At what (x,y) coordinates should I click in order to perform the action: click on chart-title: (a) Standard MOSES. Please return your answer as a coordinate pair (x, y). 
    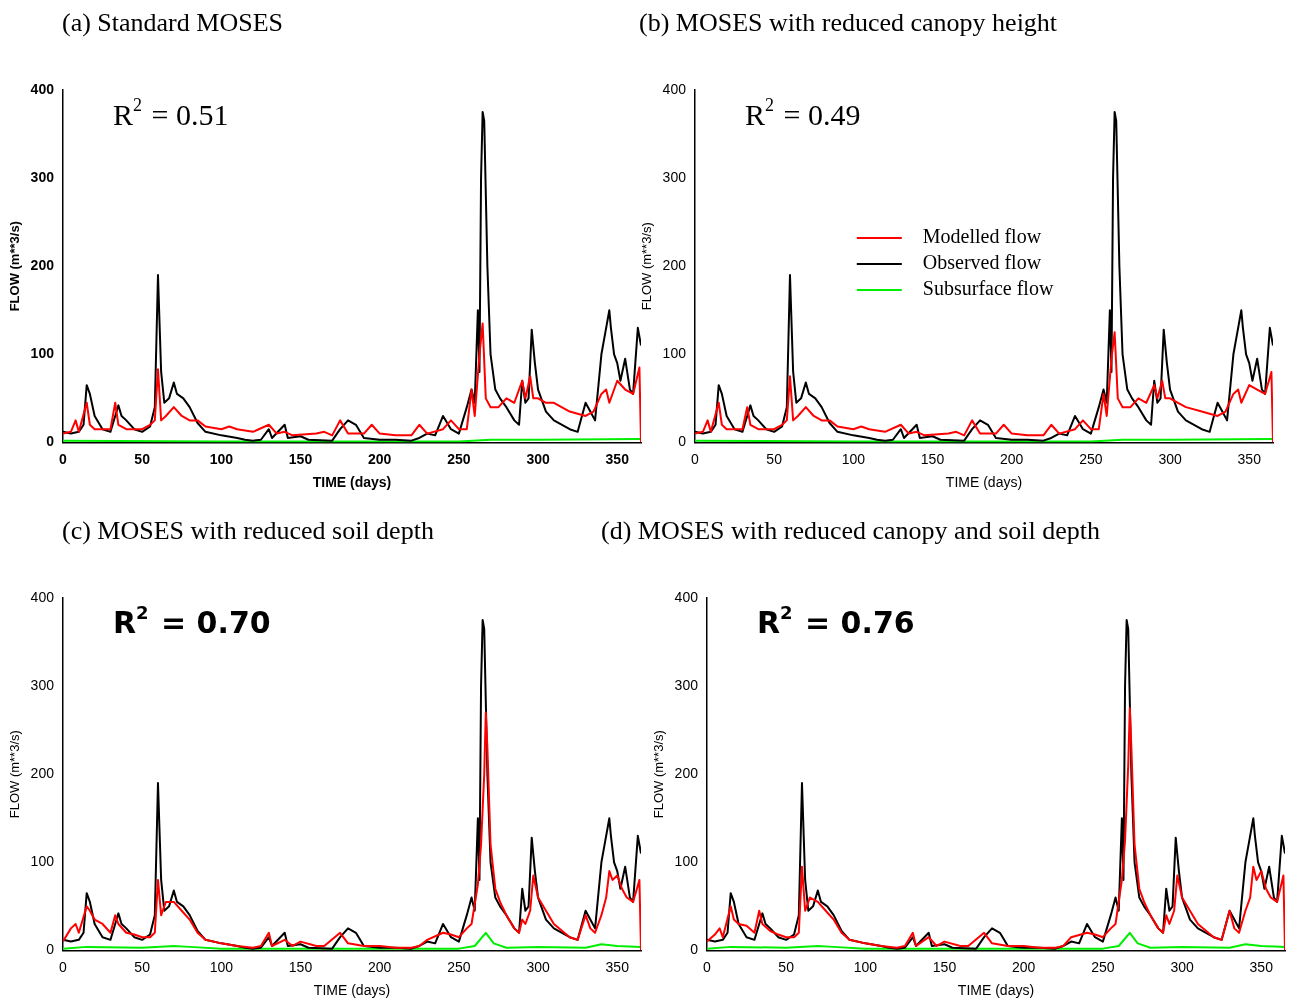
    Looking at the image, I should click on (172, 23).